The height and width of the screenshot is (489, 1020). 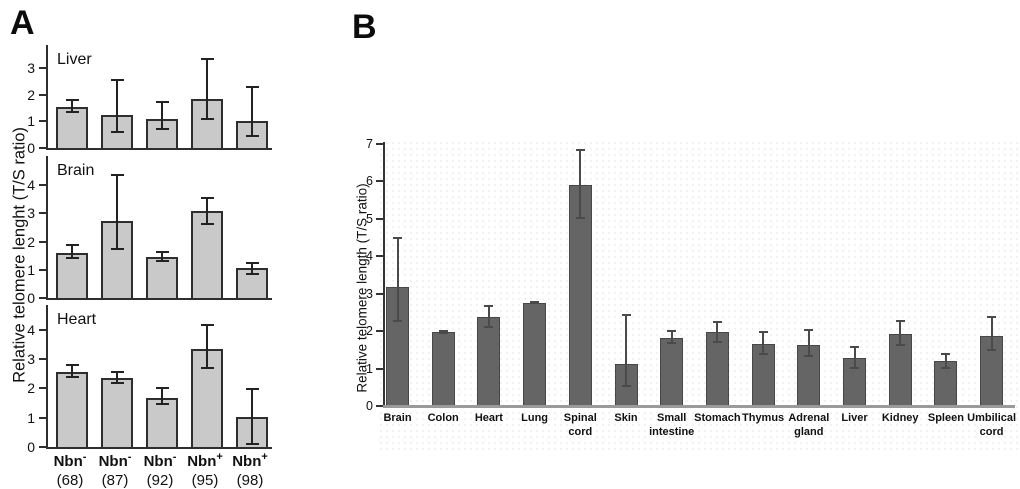 I want to click on x-category-label-lung: Lung, so click(x=534, y=419).